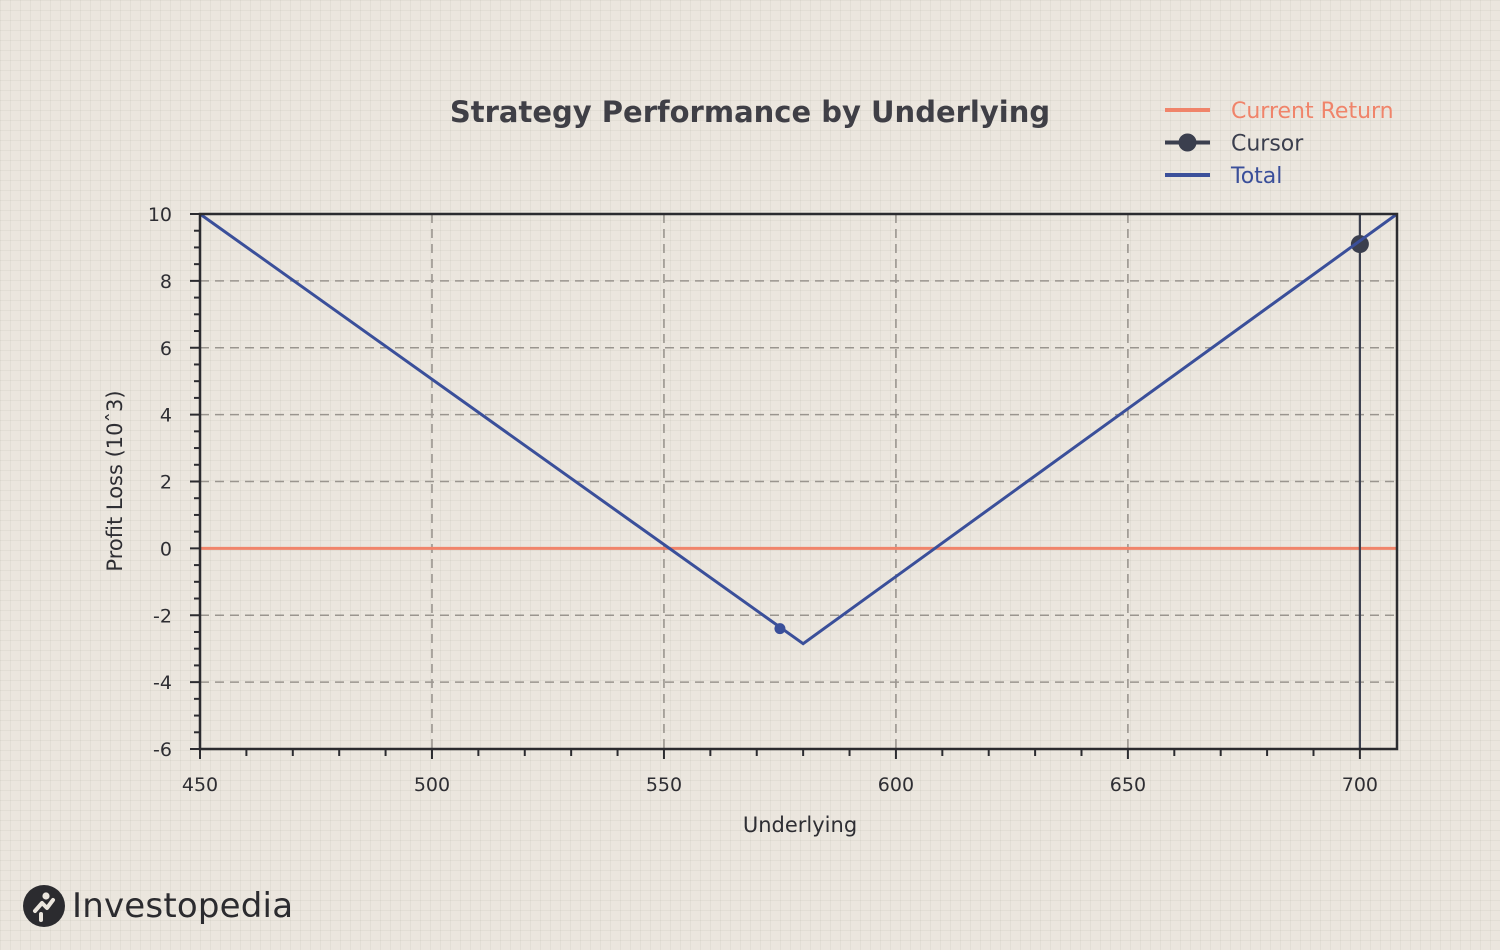 Image resolution: width=1500 pixels, height=950 pixels. What do you see at coordinates (166, 282) in the screenshot?
I see `y-tick-label: 8` at bounding box center [166, 282].